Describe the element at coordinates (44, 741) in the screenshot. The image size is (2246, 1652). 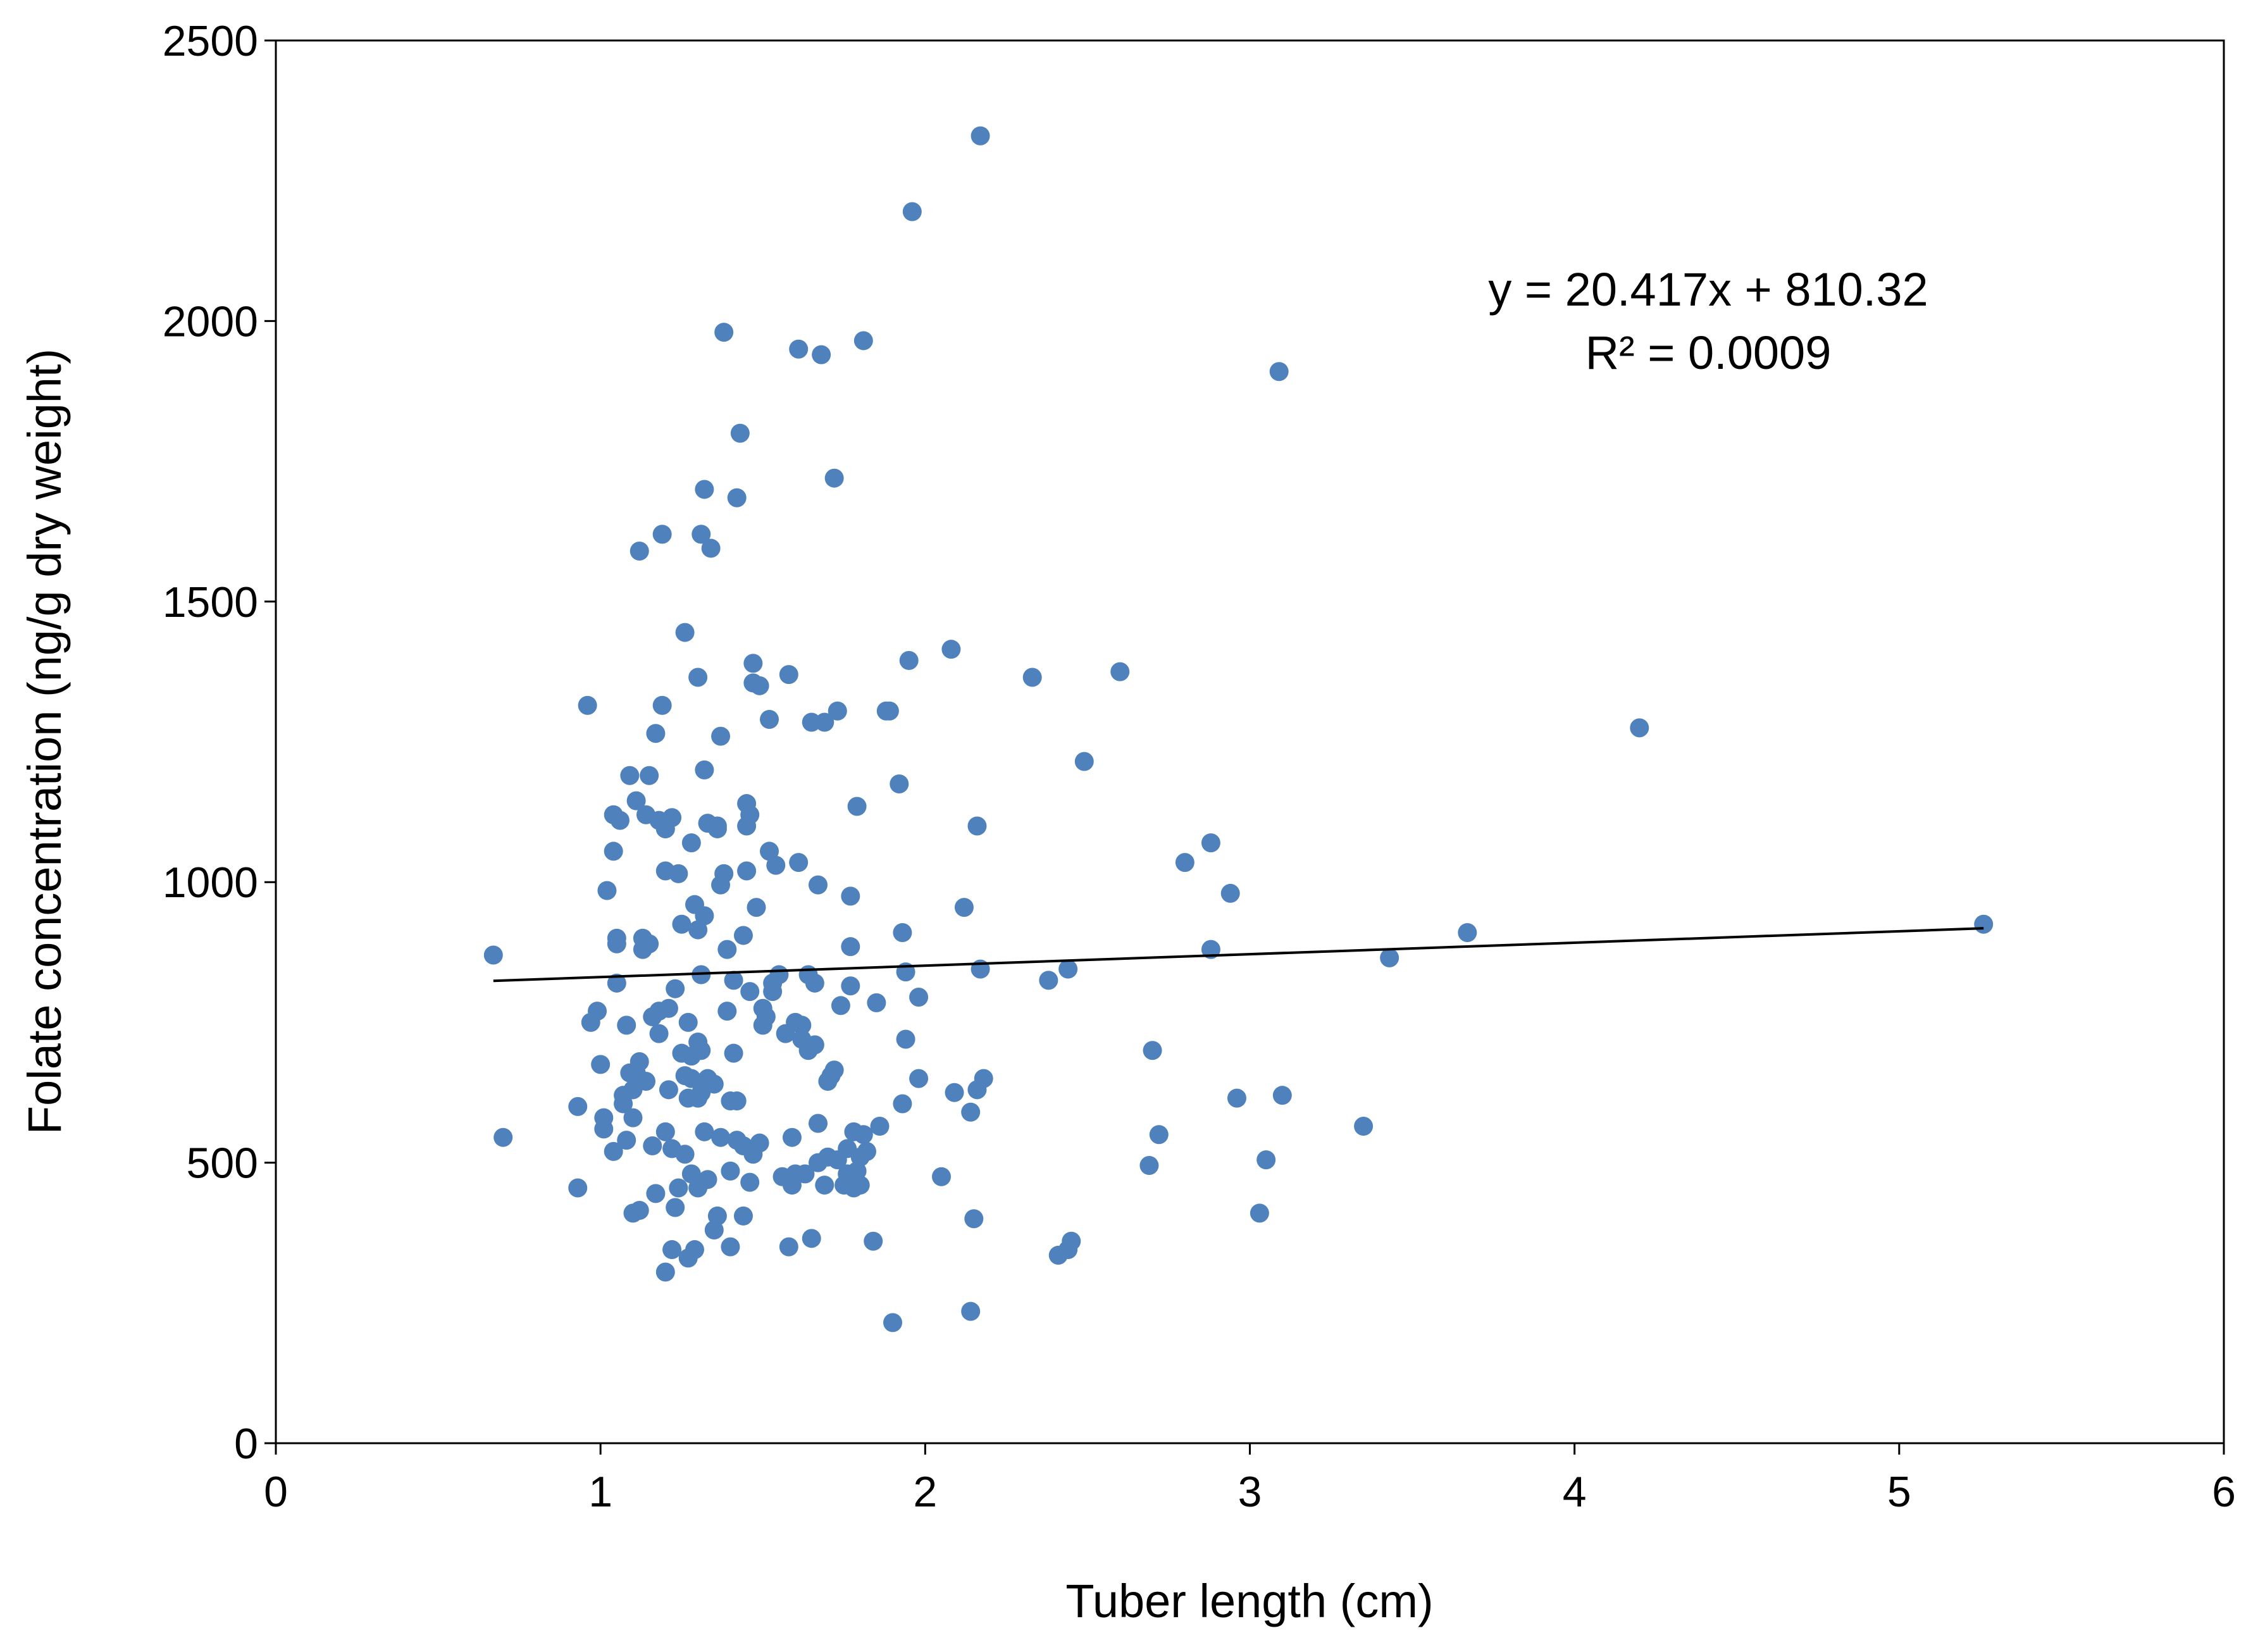
I see `y-axis-title: Folate concentration (ng/g dry weight)` at that location.